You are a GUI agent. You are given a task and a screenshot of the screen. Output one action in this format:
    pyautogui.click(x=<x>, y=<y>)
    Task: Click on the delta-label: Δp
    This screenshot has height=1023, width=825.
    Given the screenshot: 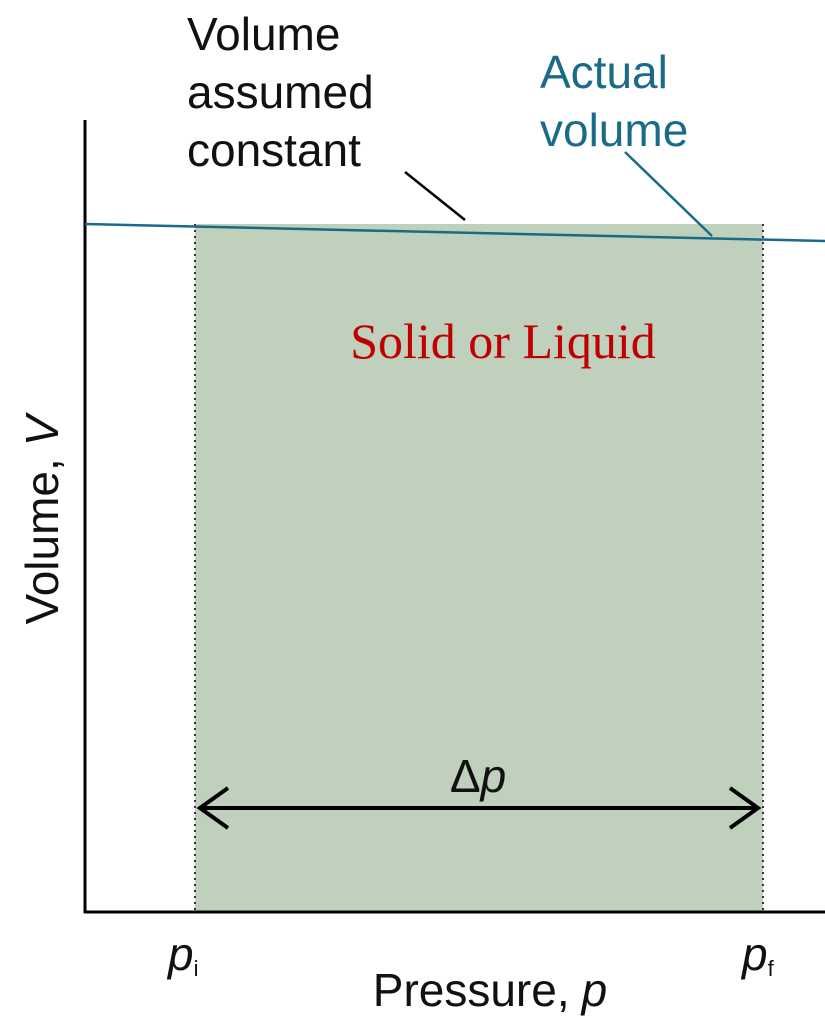 What is the action you would take?
    pyautogui.click(x=478, y=776)
    